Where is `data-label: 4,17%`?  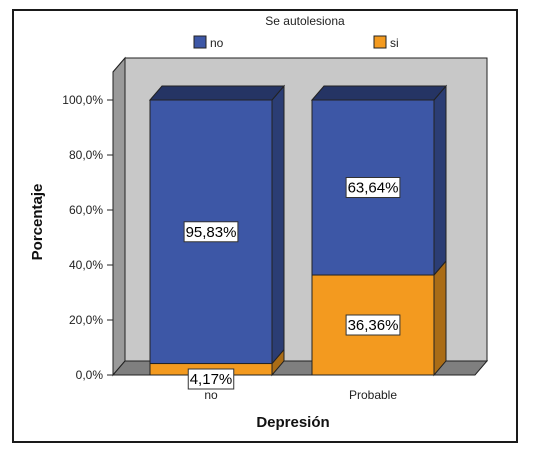 data-label: 4,17% is located at coordinates (211, 379).